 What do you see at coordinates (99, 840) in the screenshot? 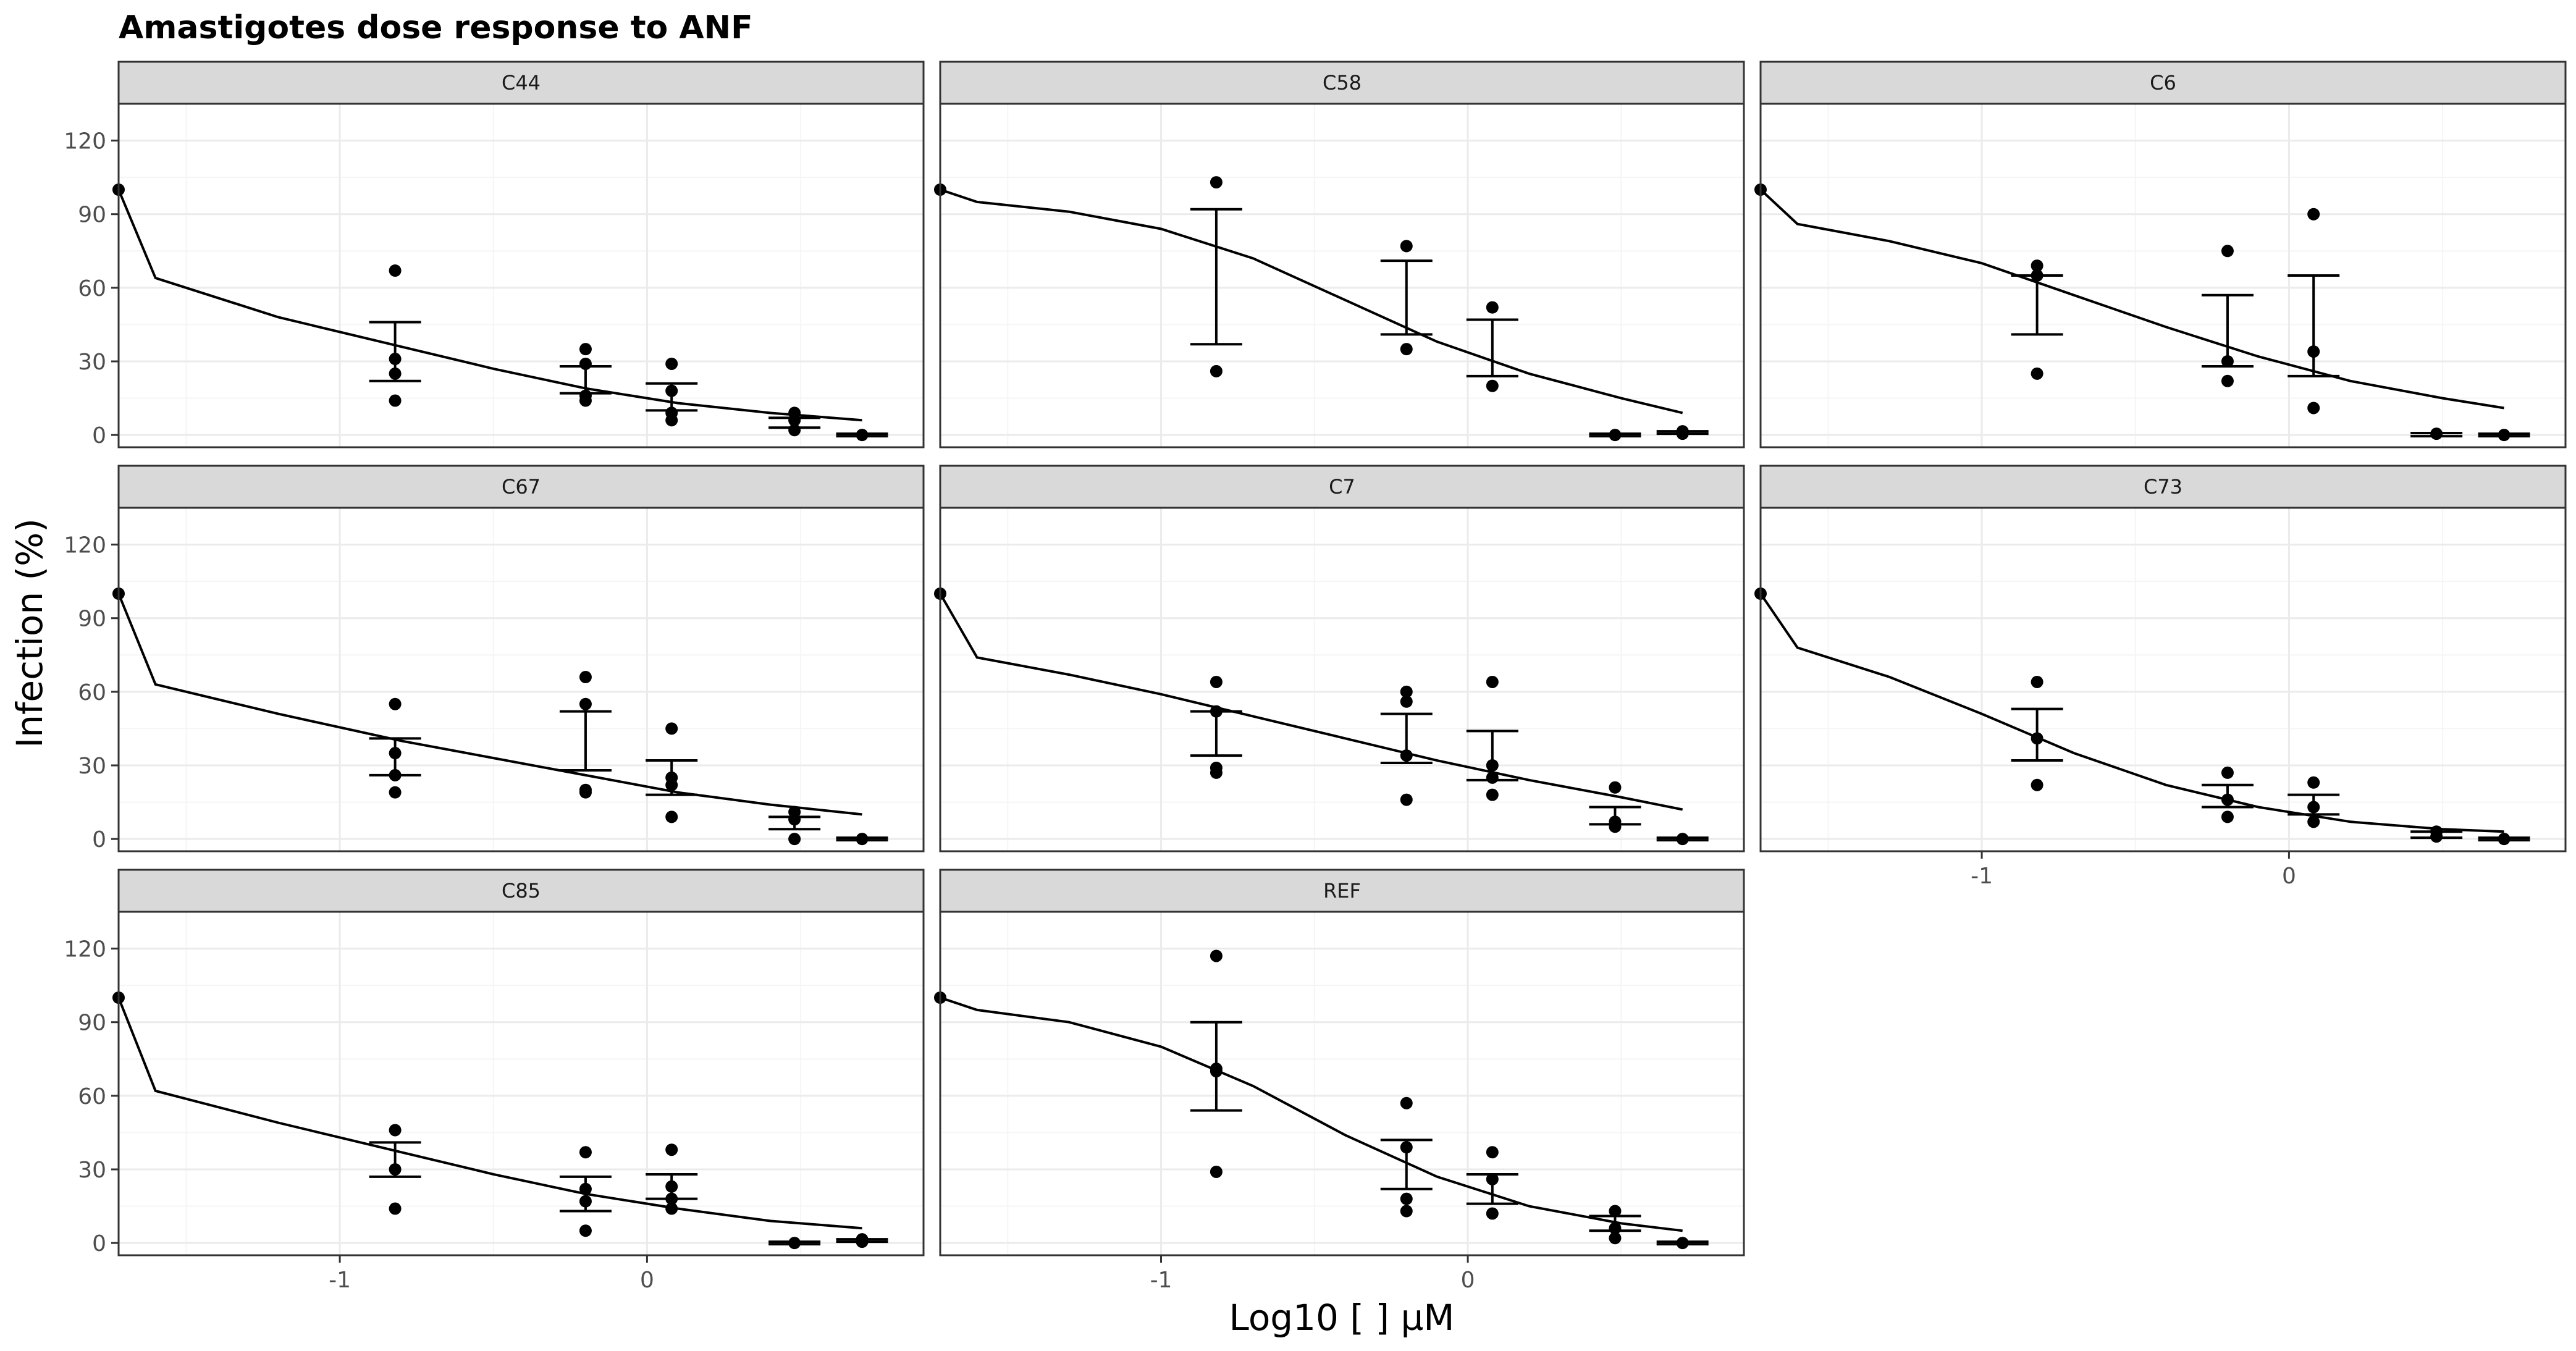
I see `y-tick-label: 0` at bounding box center [99, 840].